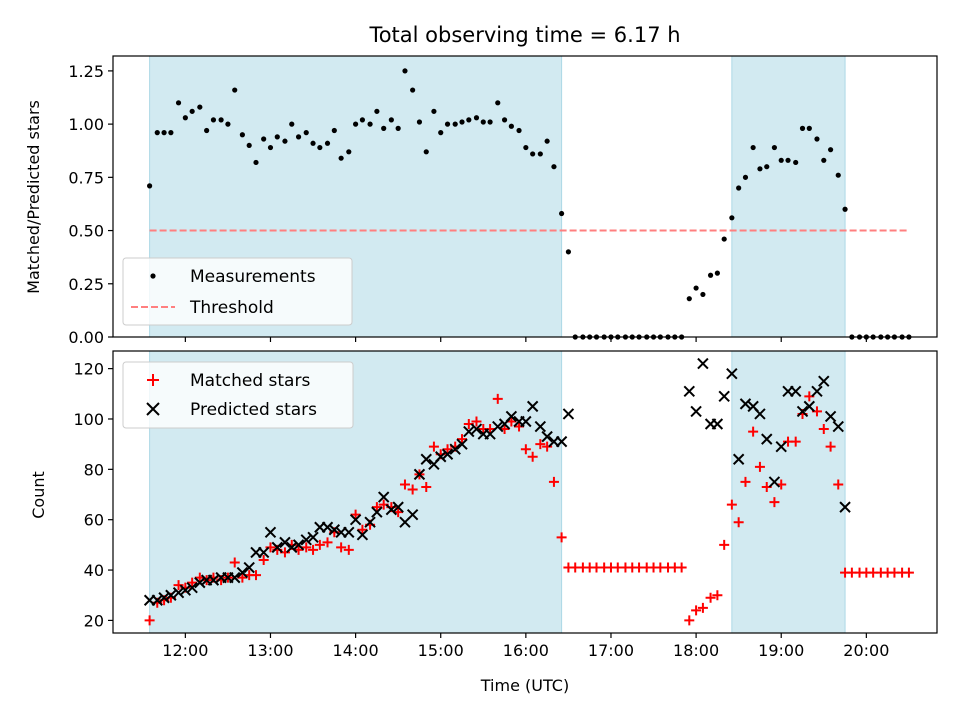 This screenshot has height=720, width=960. What do you see at coordinates (33, 197) in the screenshot?
I see `top-chart-ylabel: Matched/Predicted stars` at bounding box center [33, 197].